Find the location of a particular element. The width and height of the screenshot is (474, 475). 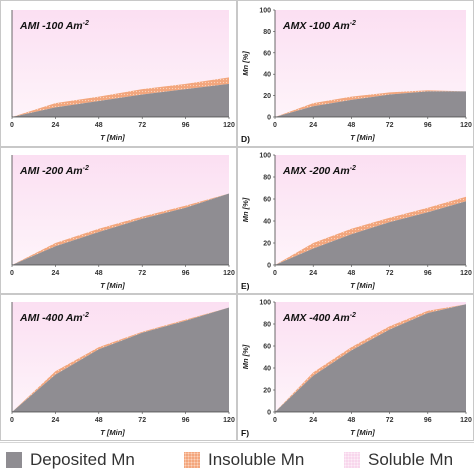

legend-item-soluble: Soluble Mn is located at coordinates (398, 460).